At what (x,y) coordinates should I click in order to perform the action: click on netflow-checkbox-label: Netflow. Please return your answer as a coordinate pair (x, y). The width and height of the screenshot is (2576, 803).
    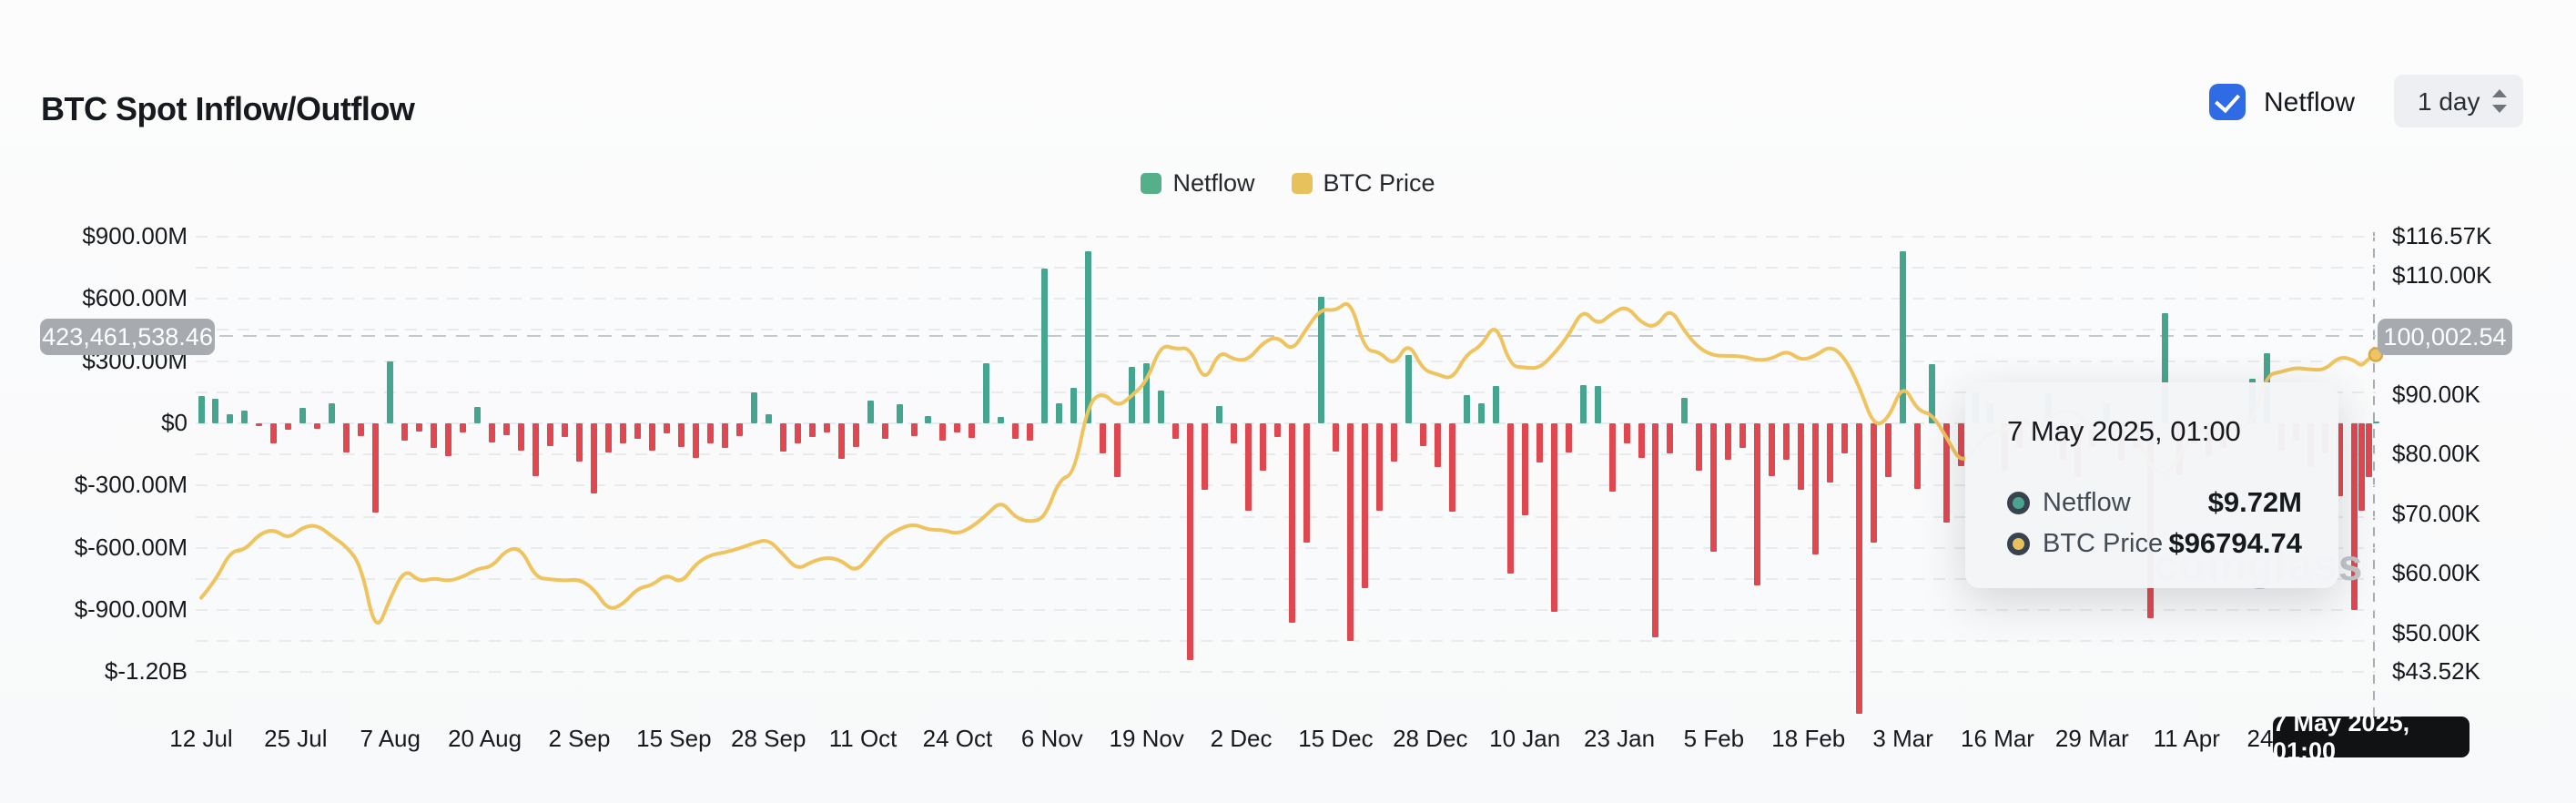
    Looking at the image, I should click on (2310, 102).